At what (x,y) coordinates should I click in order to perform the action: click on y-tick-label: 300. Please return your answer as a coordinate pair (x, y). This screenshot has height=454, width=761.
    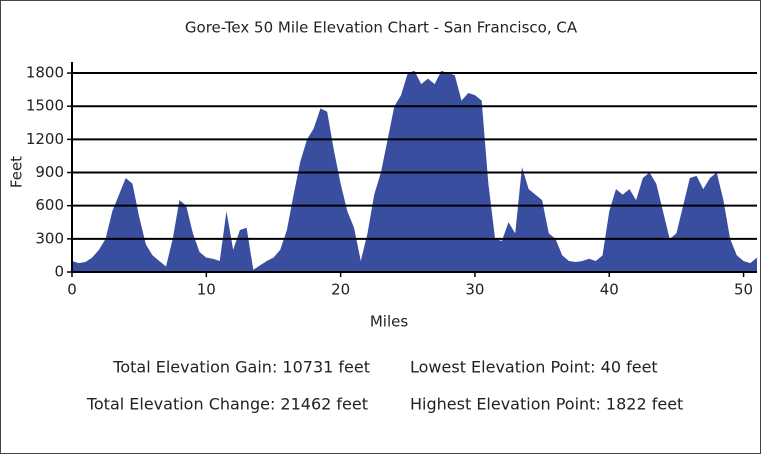
    Looking at the image, I should click on (49, 238).